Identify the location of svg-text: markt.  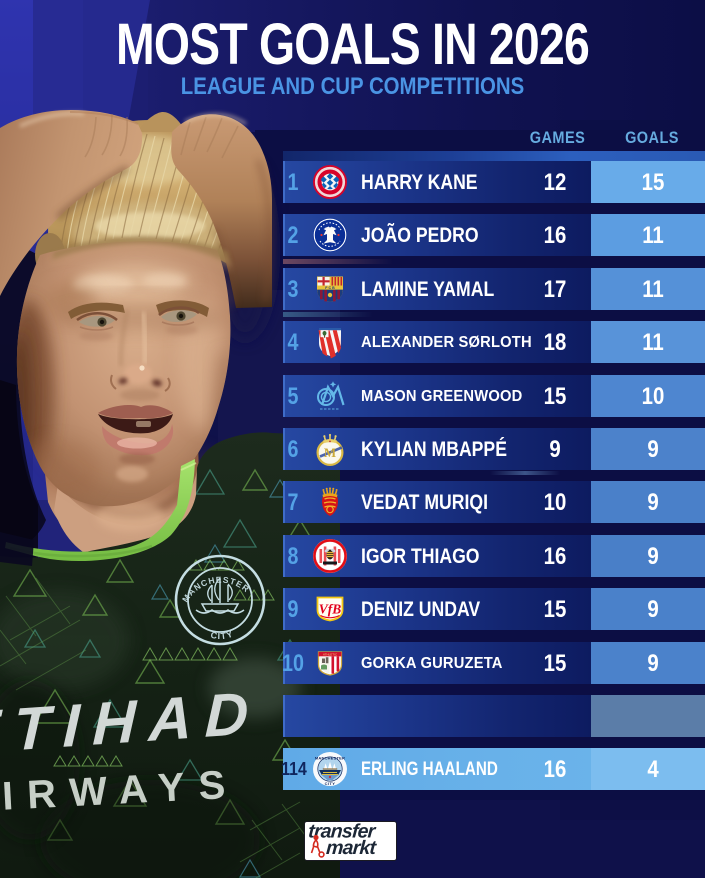
(351, 848).